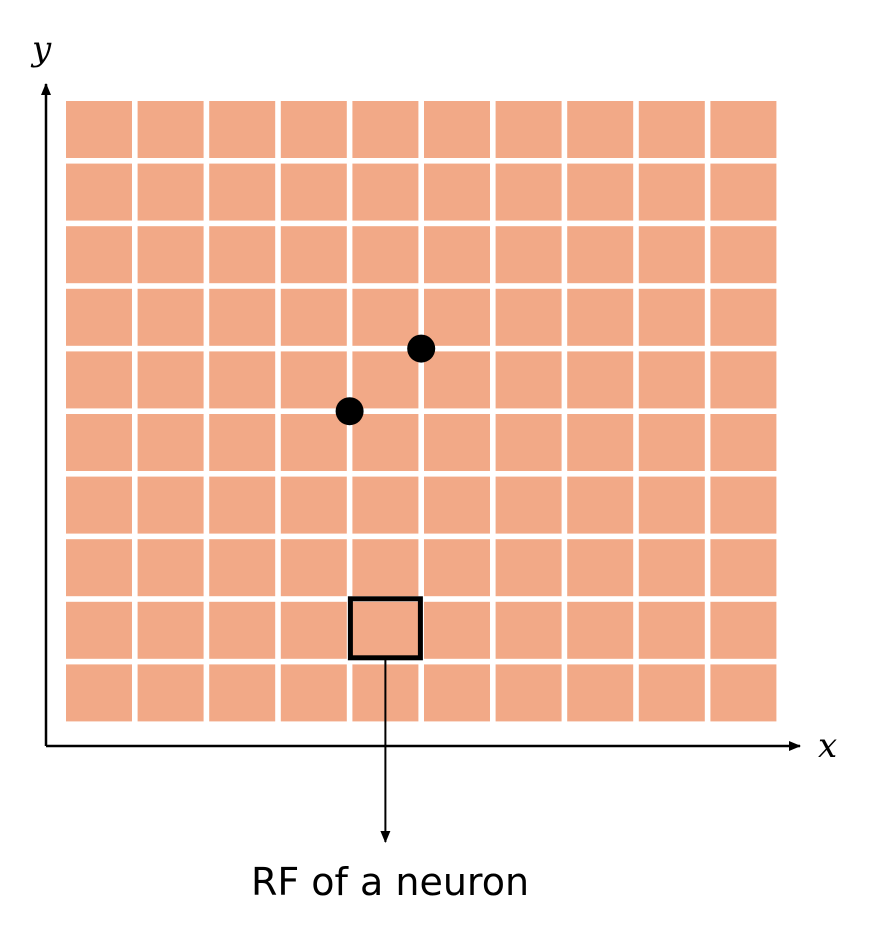  I want to click on receptive-field-box, so click(385, 628).